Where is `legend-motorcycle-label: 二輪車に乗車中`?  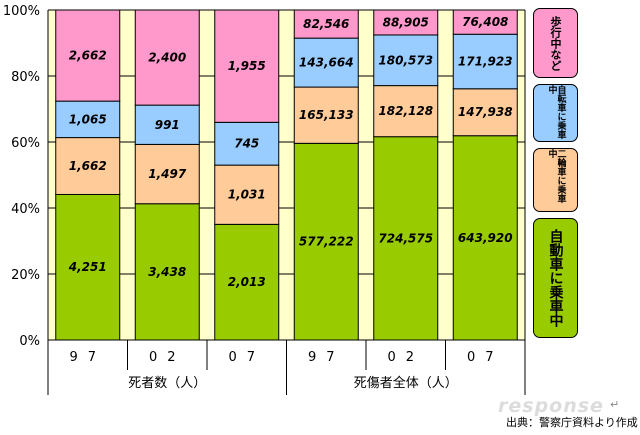
legend-motorcycle-label: 二輪車に乗車中 is located at coordinates (556, 176).